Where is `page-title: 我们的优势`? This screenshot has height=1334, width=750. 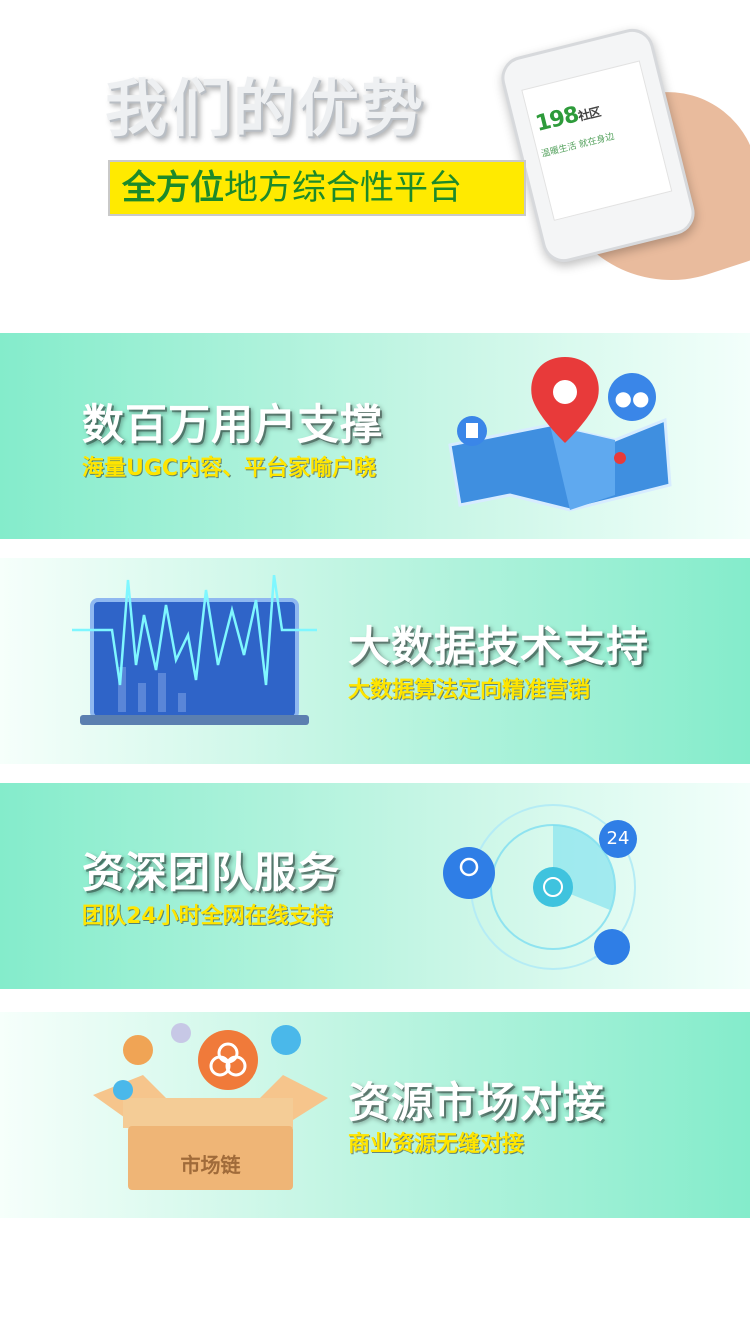 page-title: 我们的优势 is located at coordinates (265, 108).